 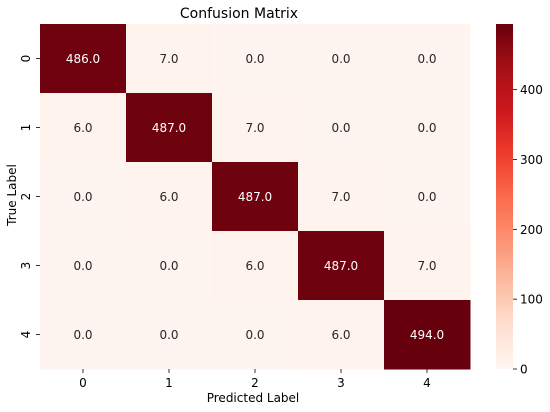 I want to click on cell-label-4-4: 494.0, so click(x=427, y=335).